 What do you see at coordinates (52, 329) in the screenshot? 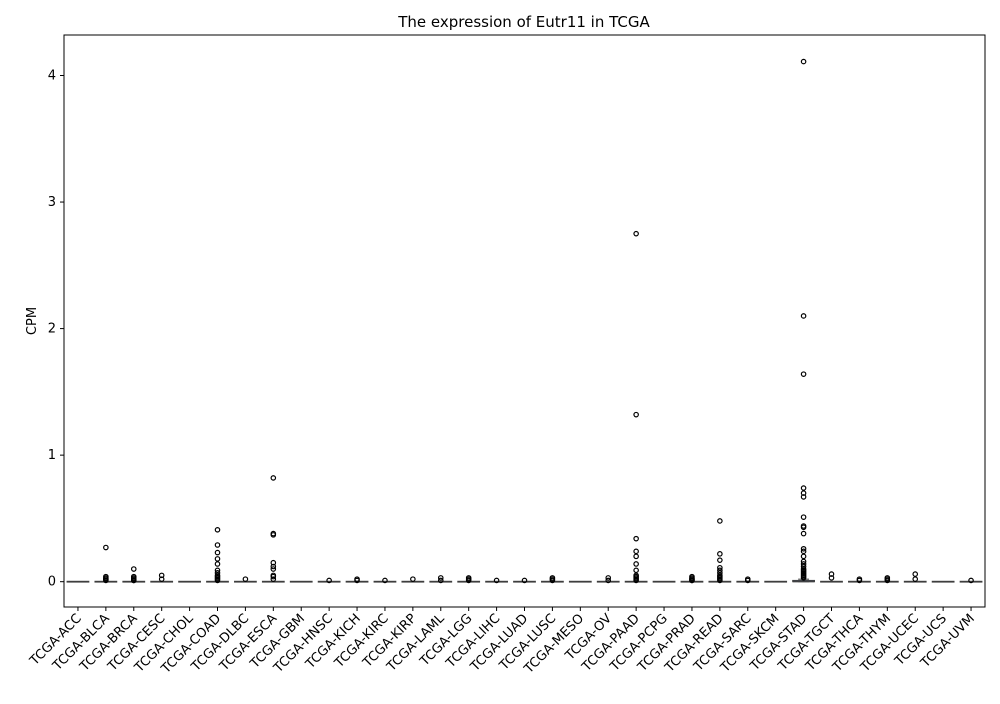
I see `y-tick-label: 2` at bounding box center [52, 329].